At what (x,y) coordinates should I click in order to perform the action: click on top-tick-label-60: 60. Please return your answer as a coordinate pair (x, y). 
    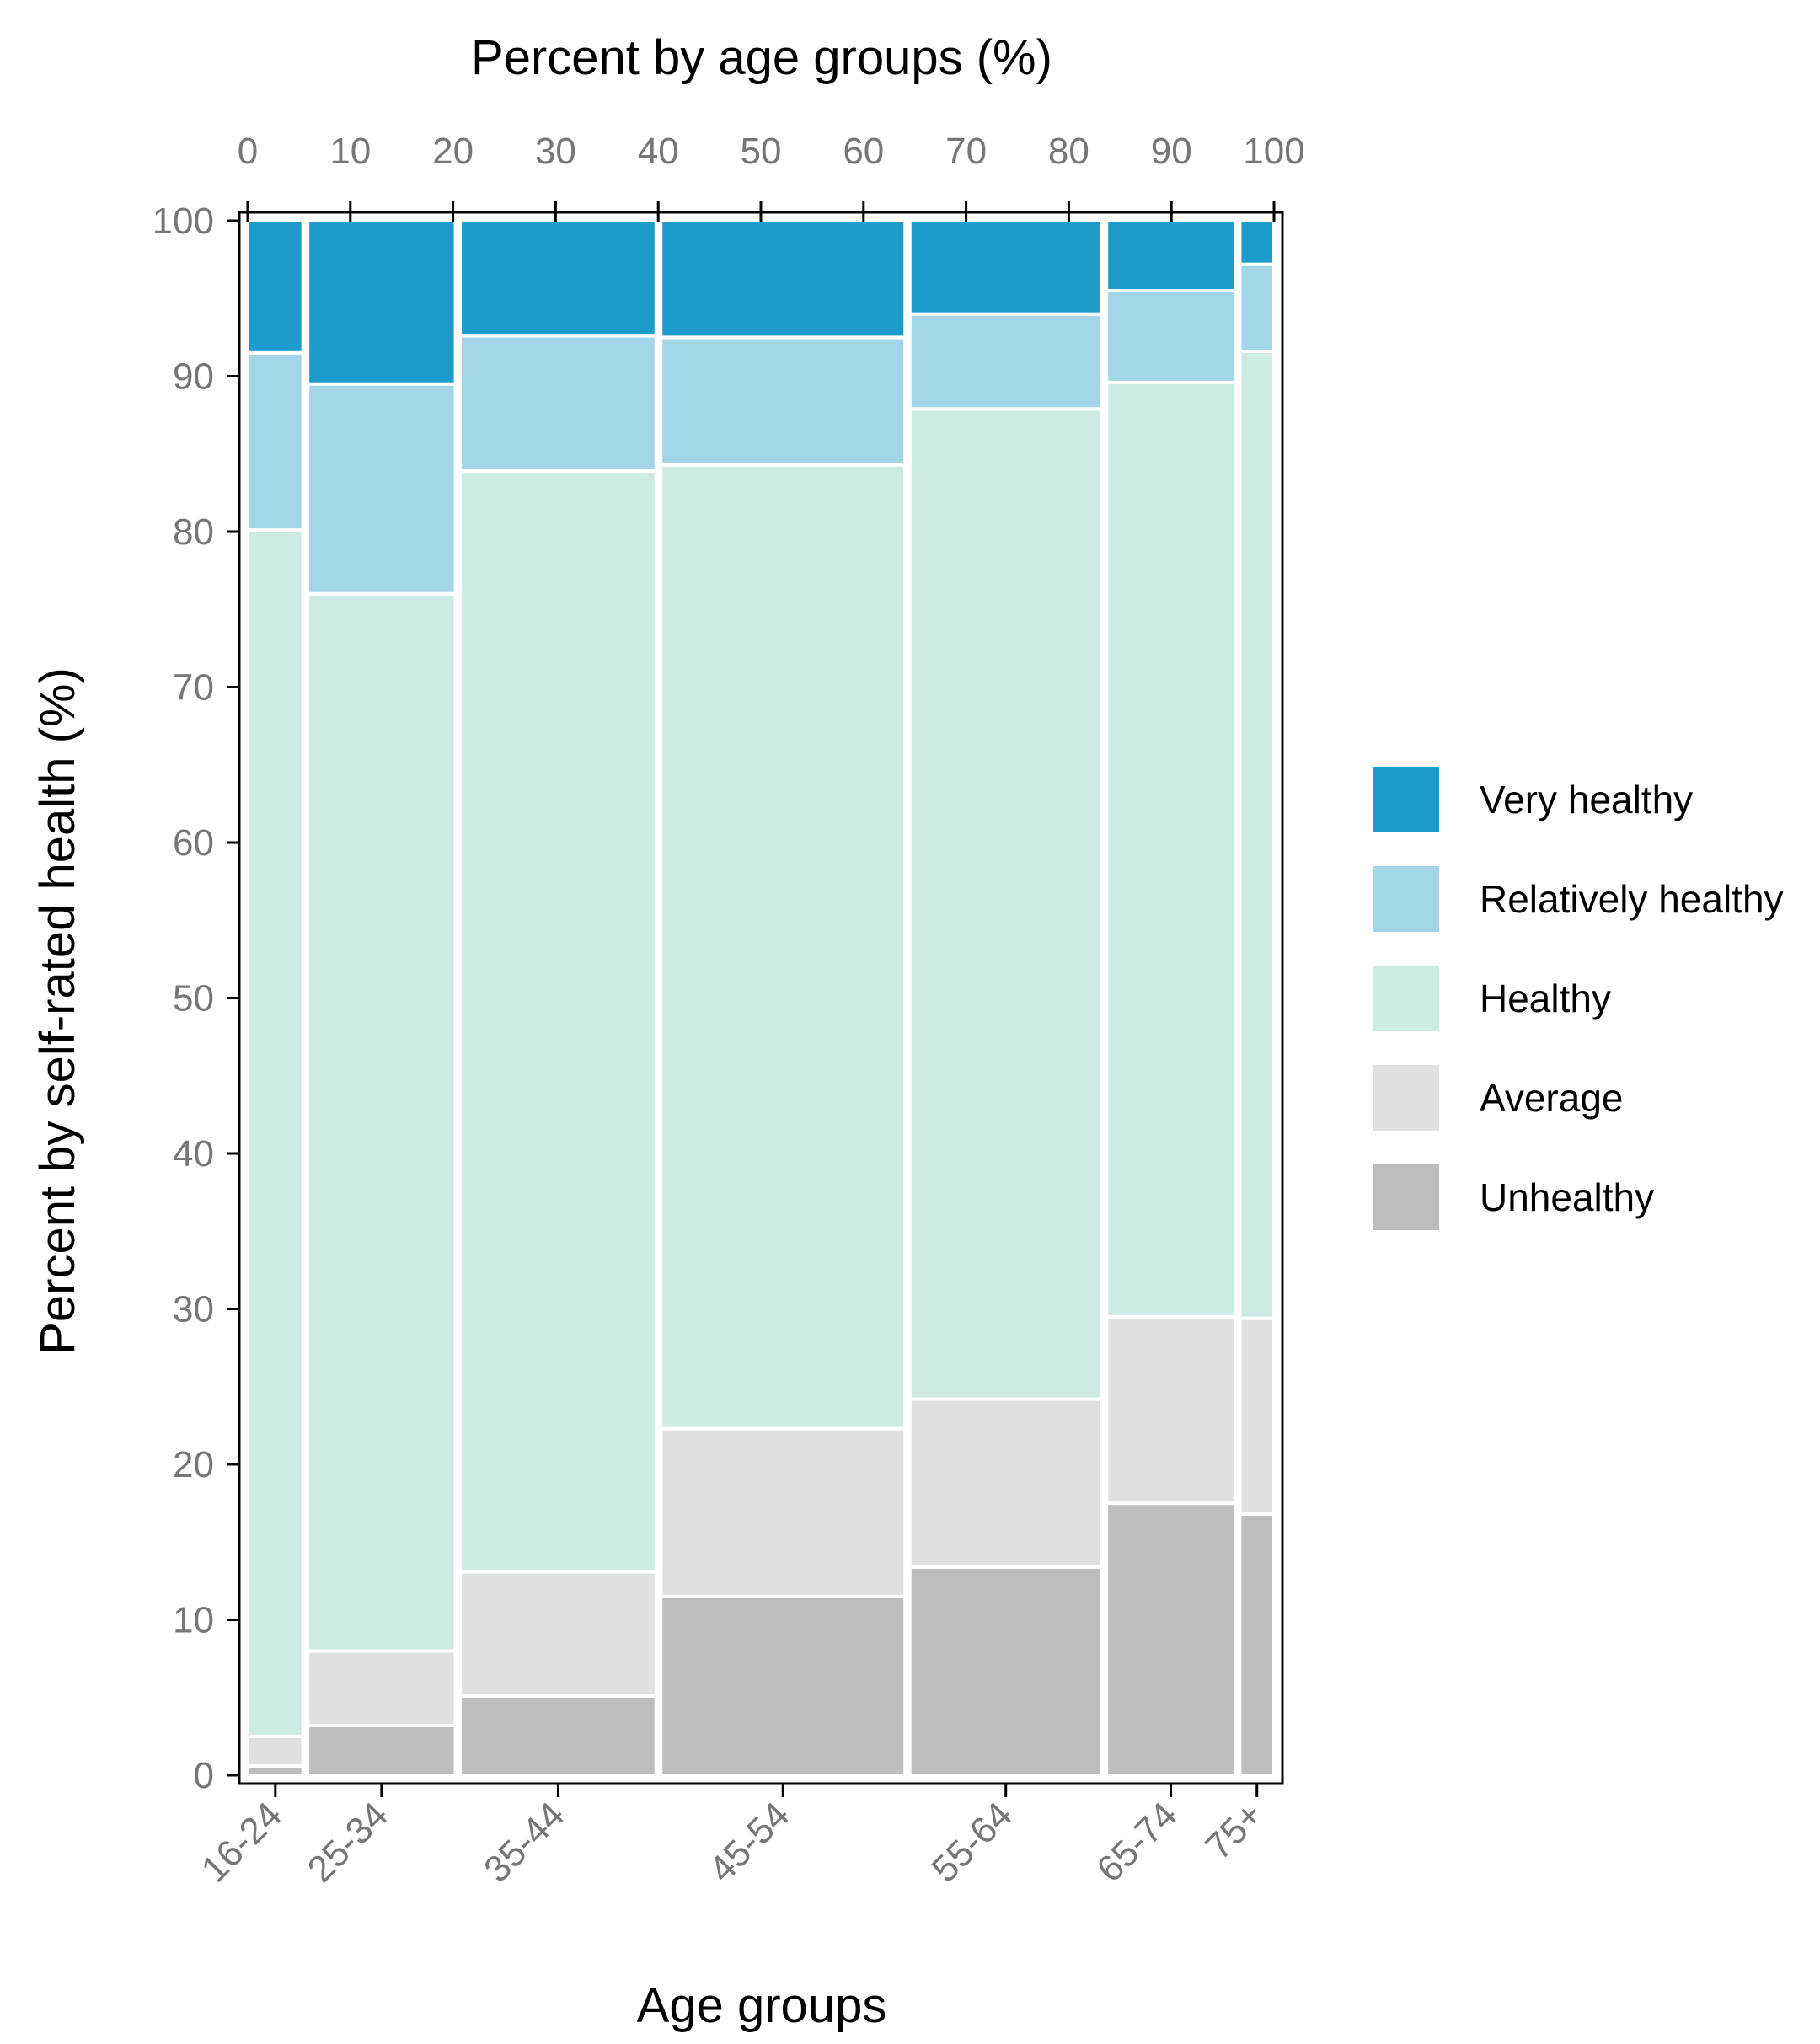
    Looking at the image, I should click on (863, 151).